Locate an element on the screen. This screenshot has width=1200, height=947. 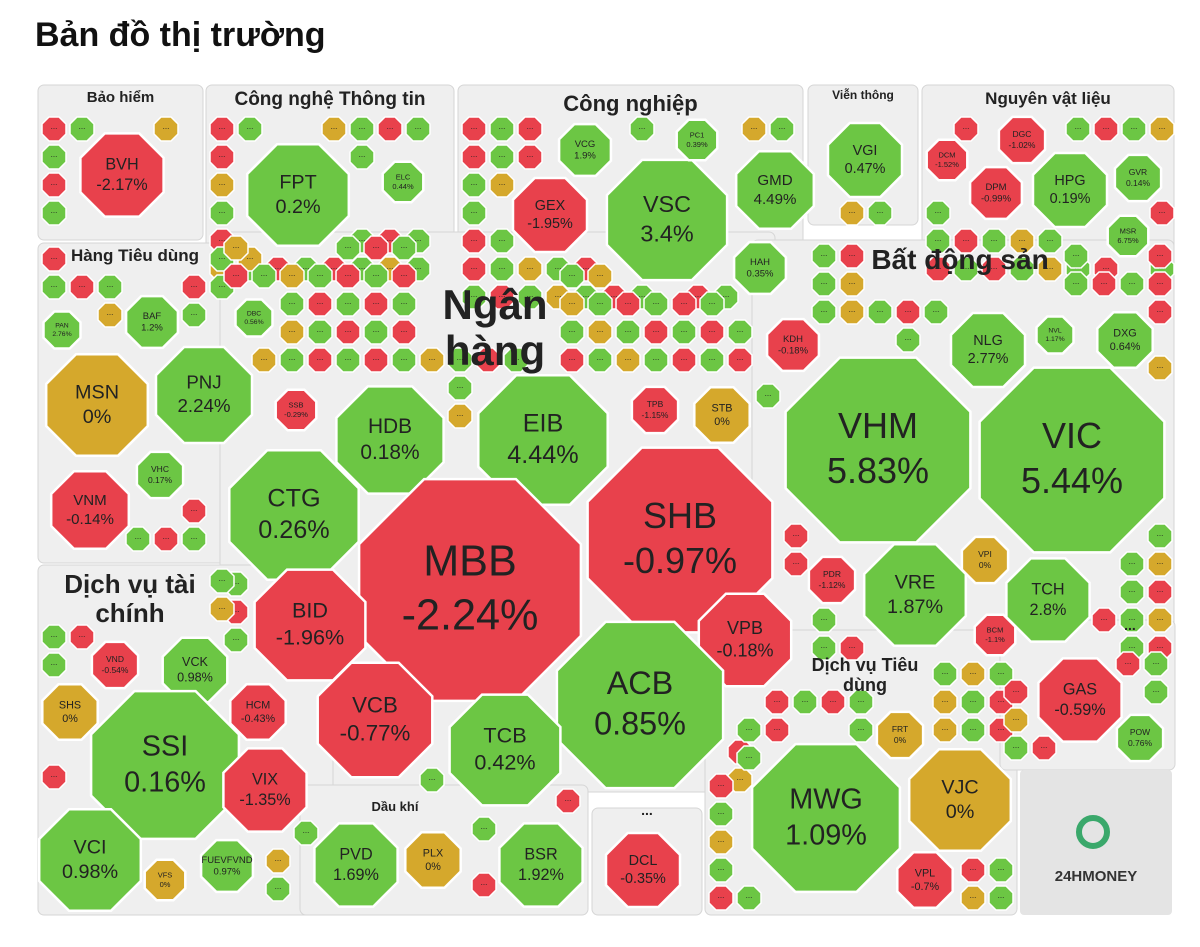
stock-change: 2.8% is located at coordinates (1048, 610).